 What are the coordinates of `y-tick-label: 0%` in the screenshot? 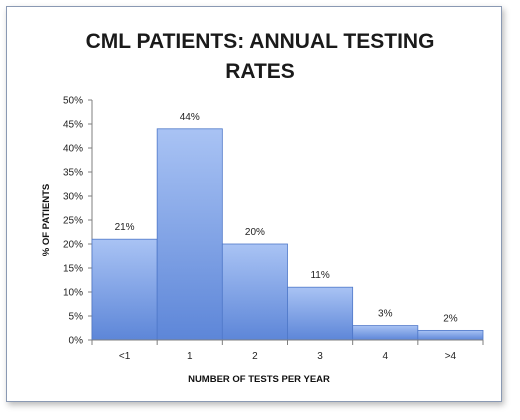 It's located at (76, 341).